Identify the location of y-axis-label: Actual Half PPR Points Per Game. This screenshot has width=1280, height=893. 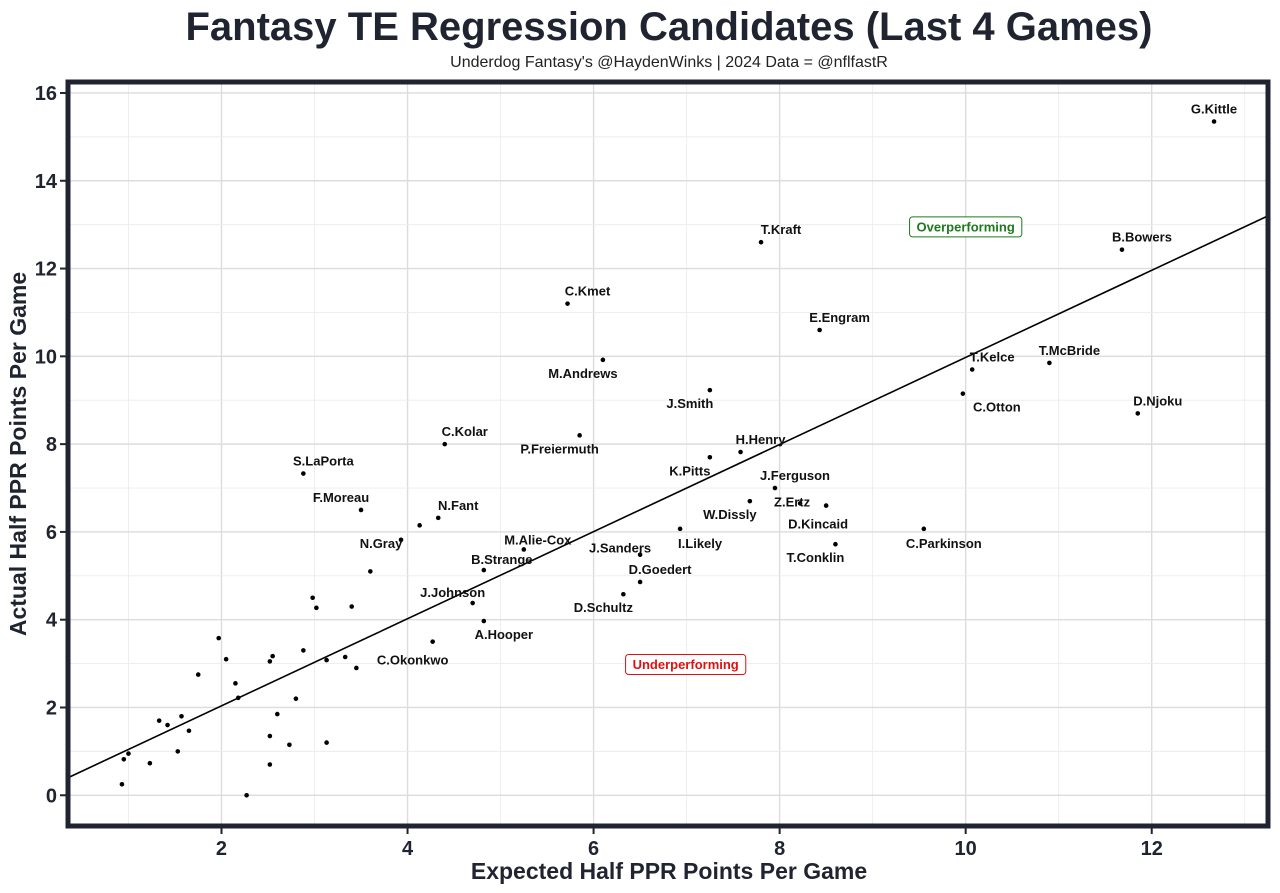
(18, 454).